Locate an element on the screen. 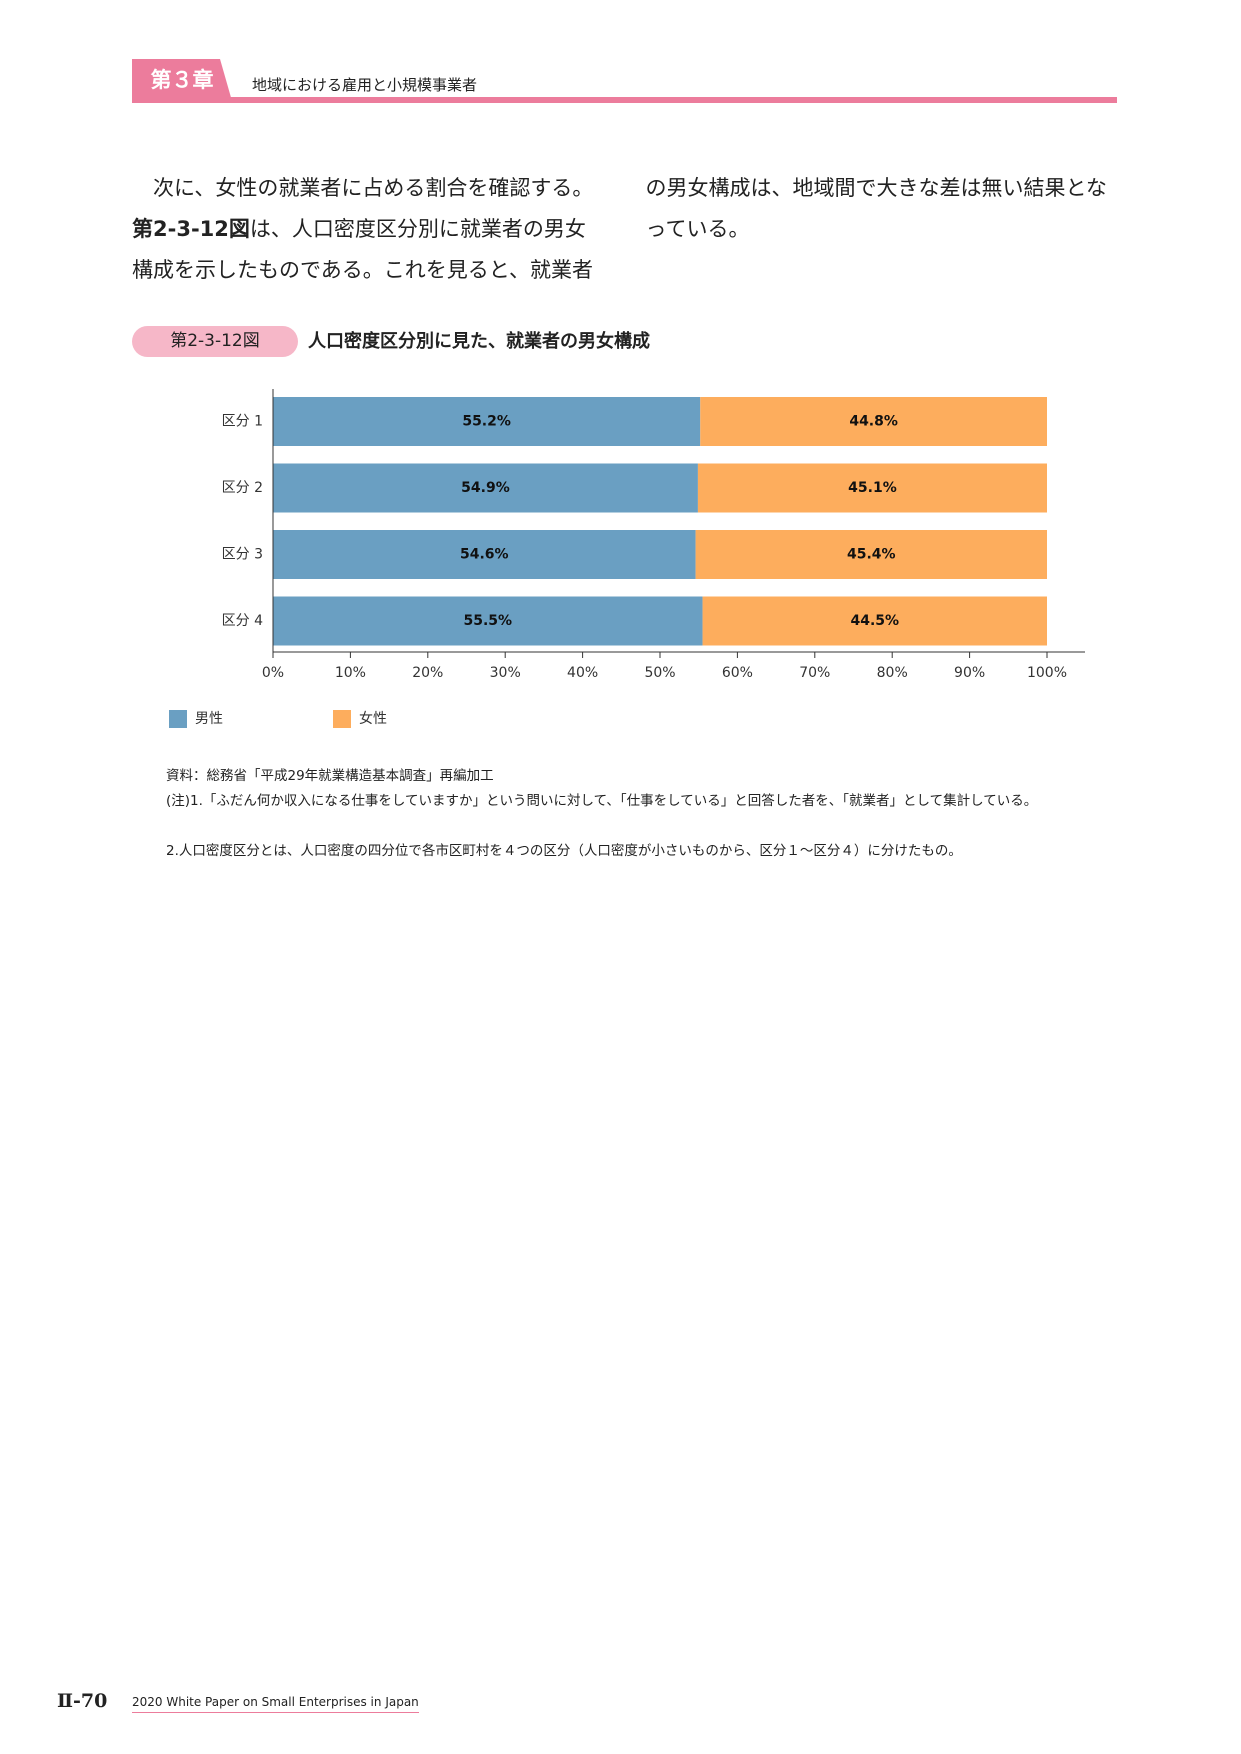  x-tick-label: 100% is located at coordinates (1047, 673).